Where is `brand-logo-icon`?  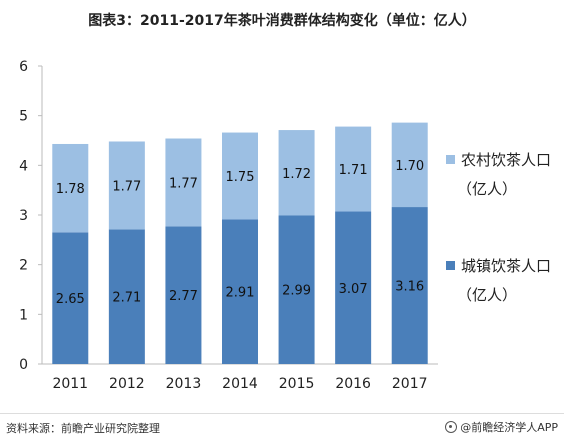
brand-logo-icon is located at coordinates (451, 427).